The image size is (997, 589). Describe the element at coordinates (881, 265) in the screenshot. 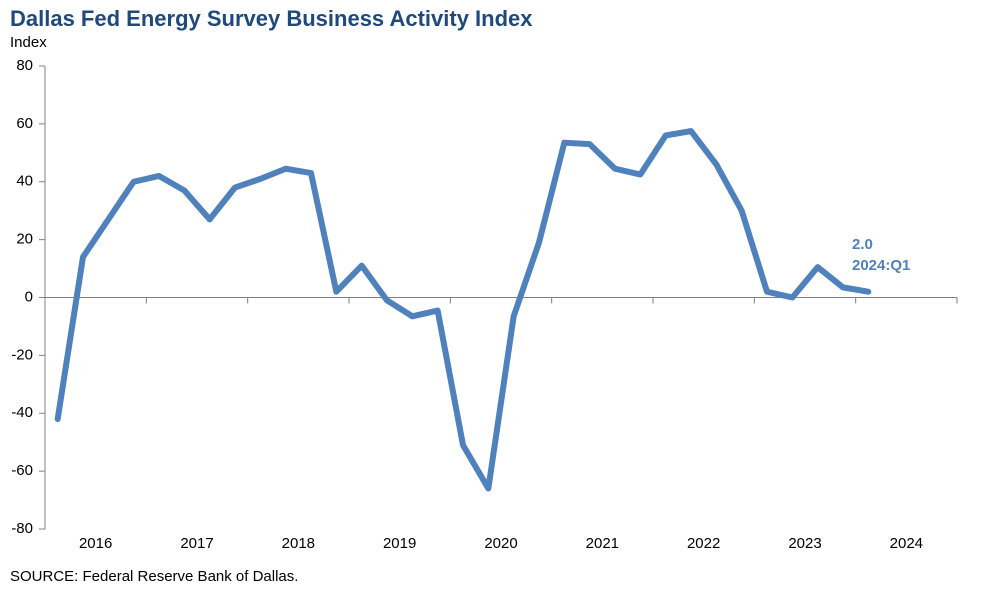

I see `annotation: 2024:Q1` at that location.